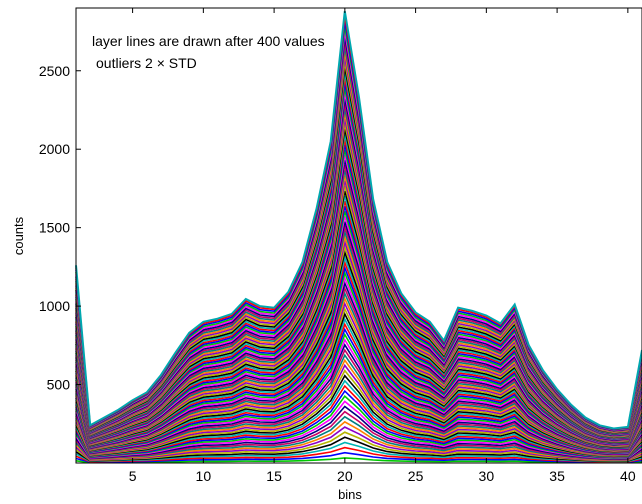  What do you see at coordinates (18, 235) in the screenshot?
I see `y-axis-label: counts` at bounding box center [18, 235].